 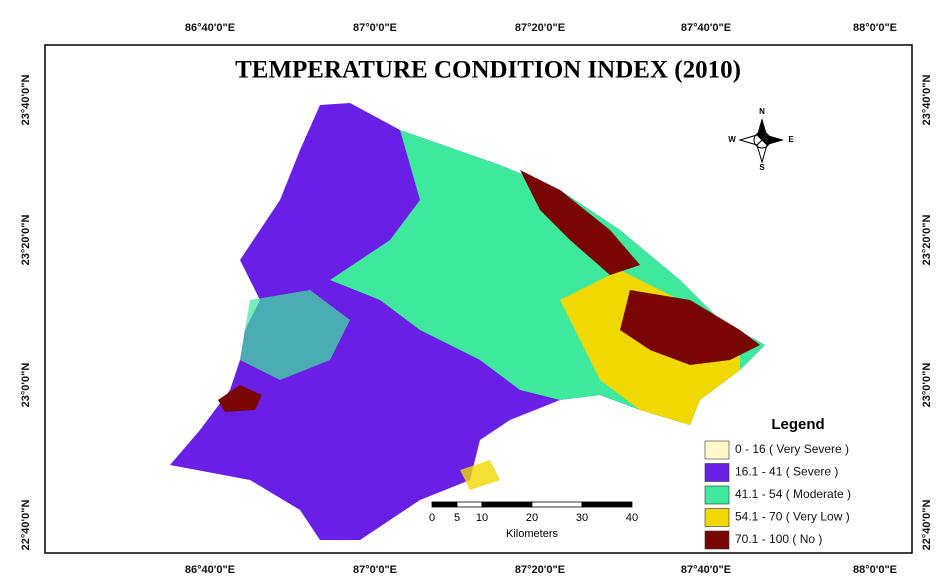 I want to click on map-title: TEMPERATURE CONDITION INDEX (2010), so click(x=488, y=70).